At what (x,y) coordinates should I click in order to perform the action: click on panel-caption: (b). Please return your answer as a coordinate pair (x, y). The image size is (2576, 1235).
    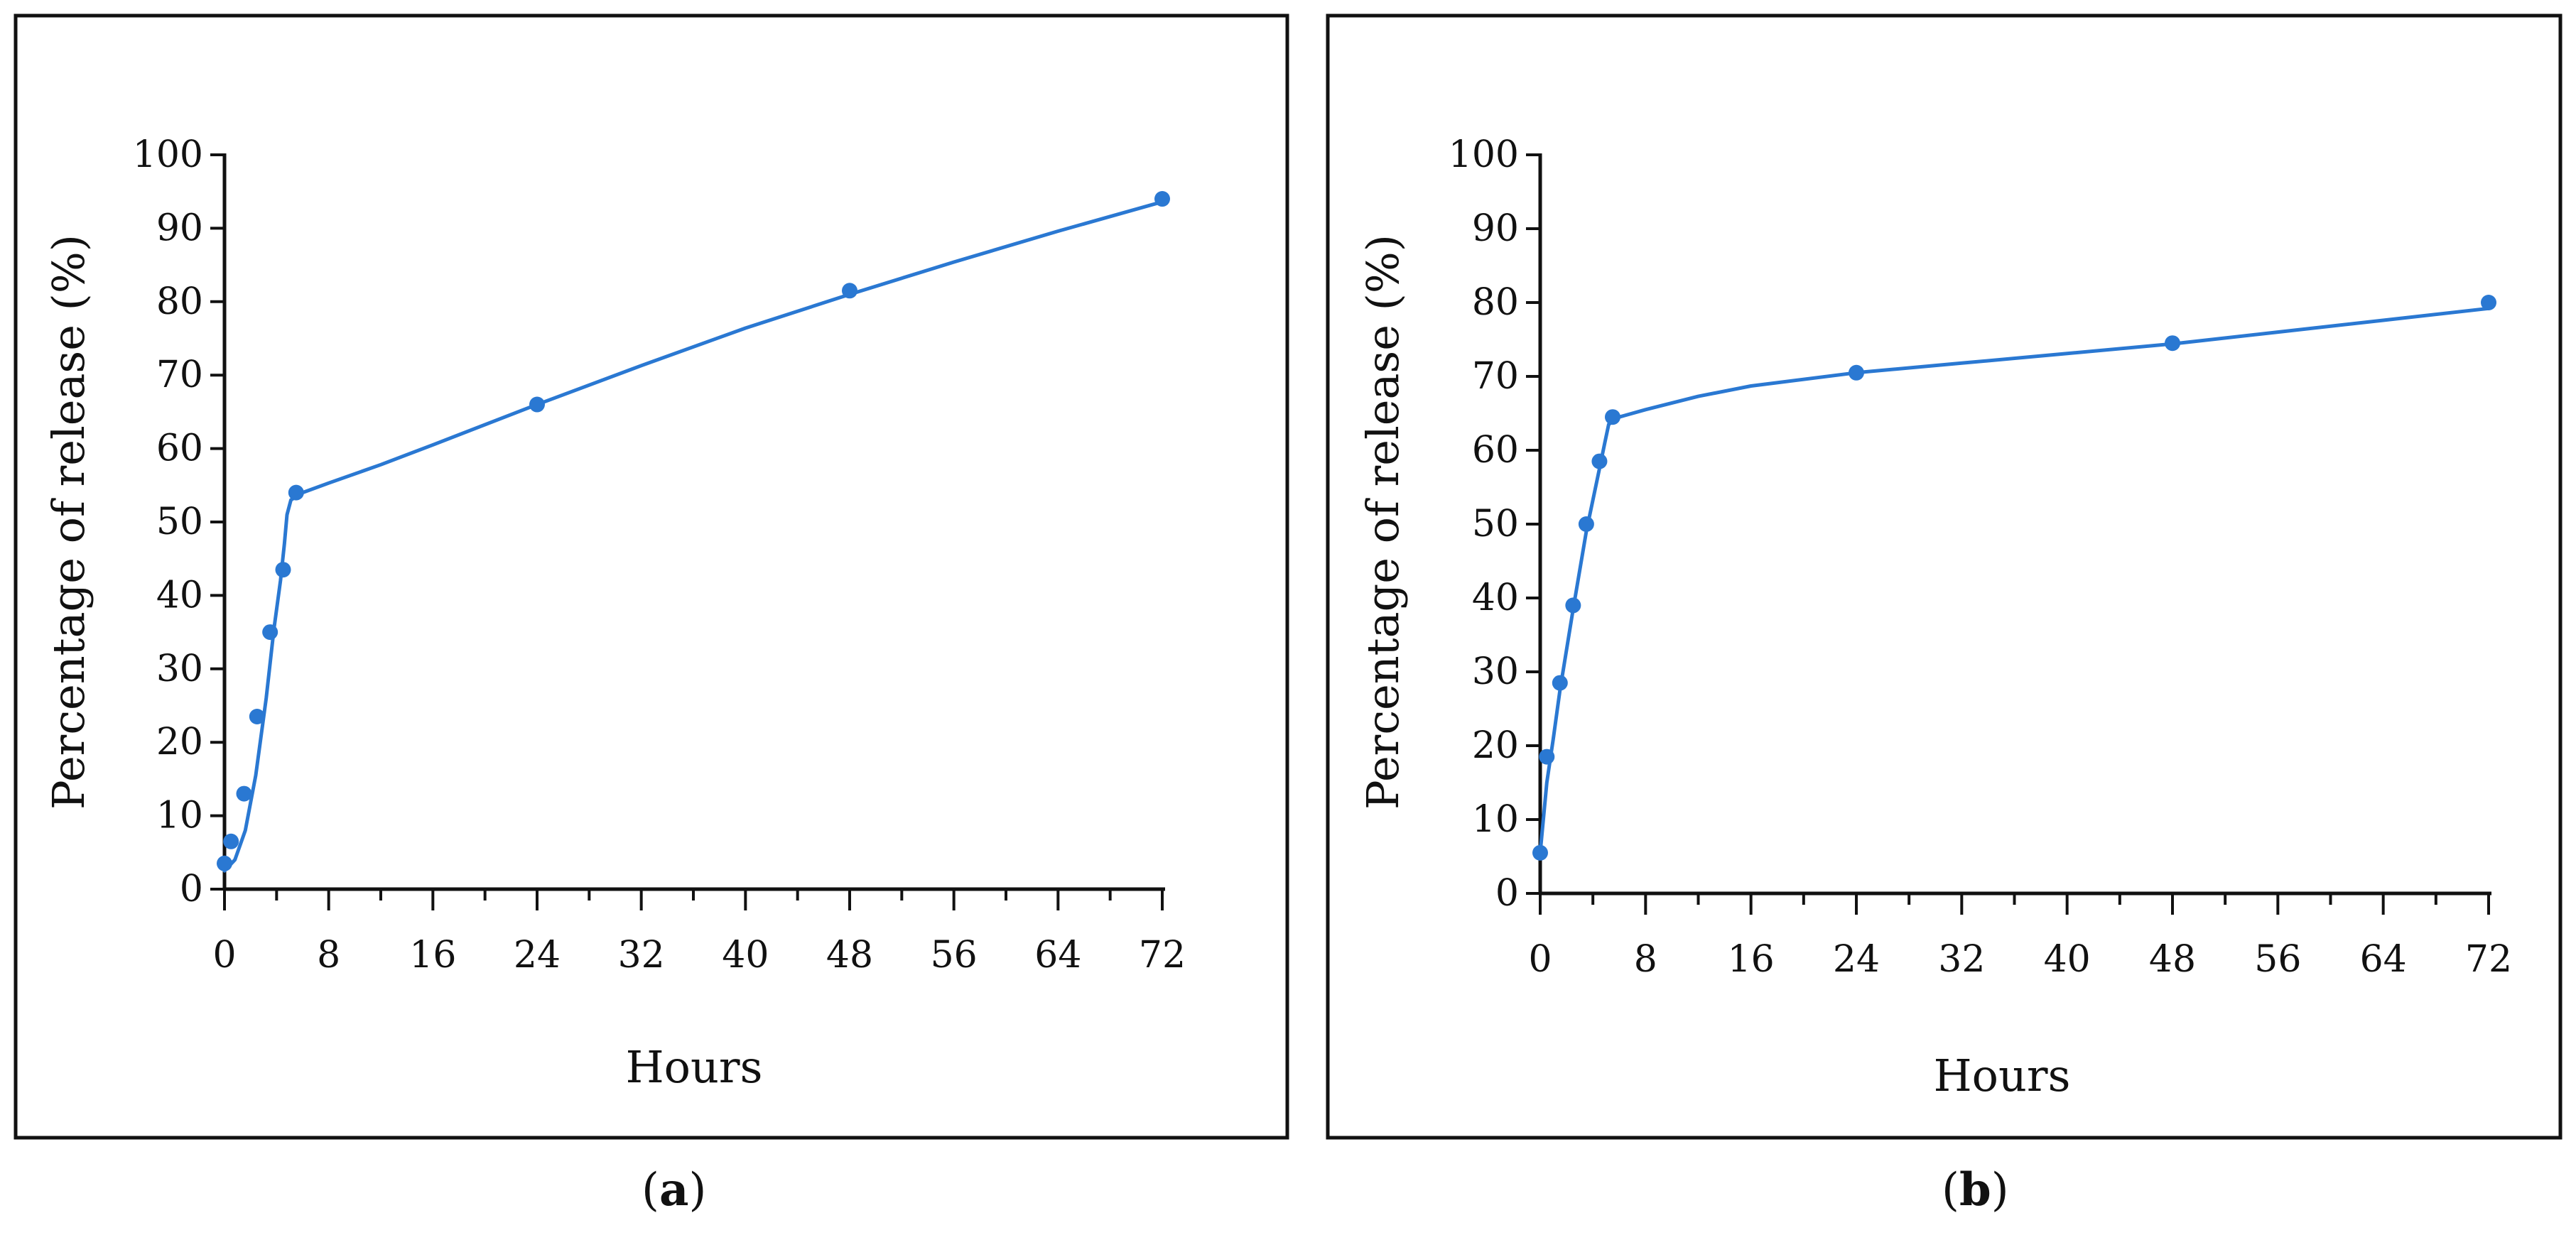
    Looking at the image, I should click on (1975, 1190).